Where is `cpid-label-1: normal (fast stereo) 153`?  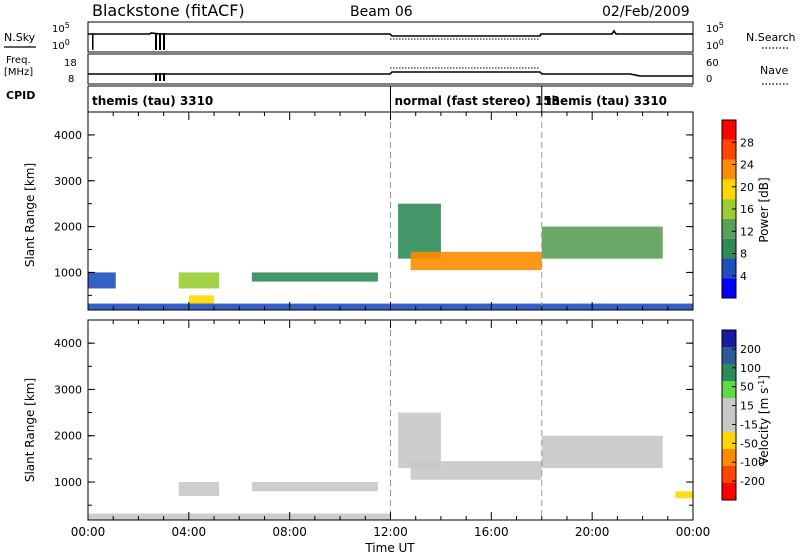 cpid-label-1: normal (fast stereo) 153 is located at coordinates (478, 101).